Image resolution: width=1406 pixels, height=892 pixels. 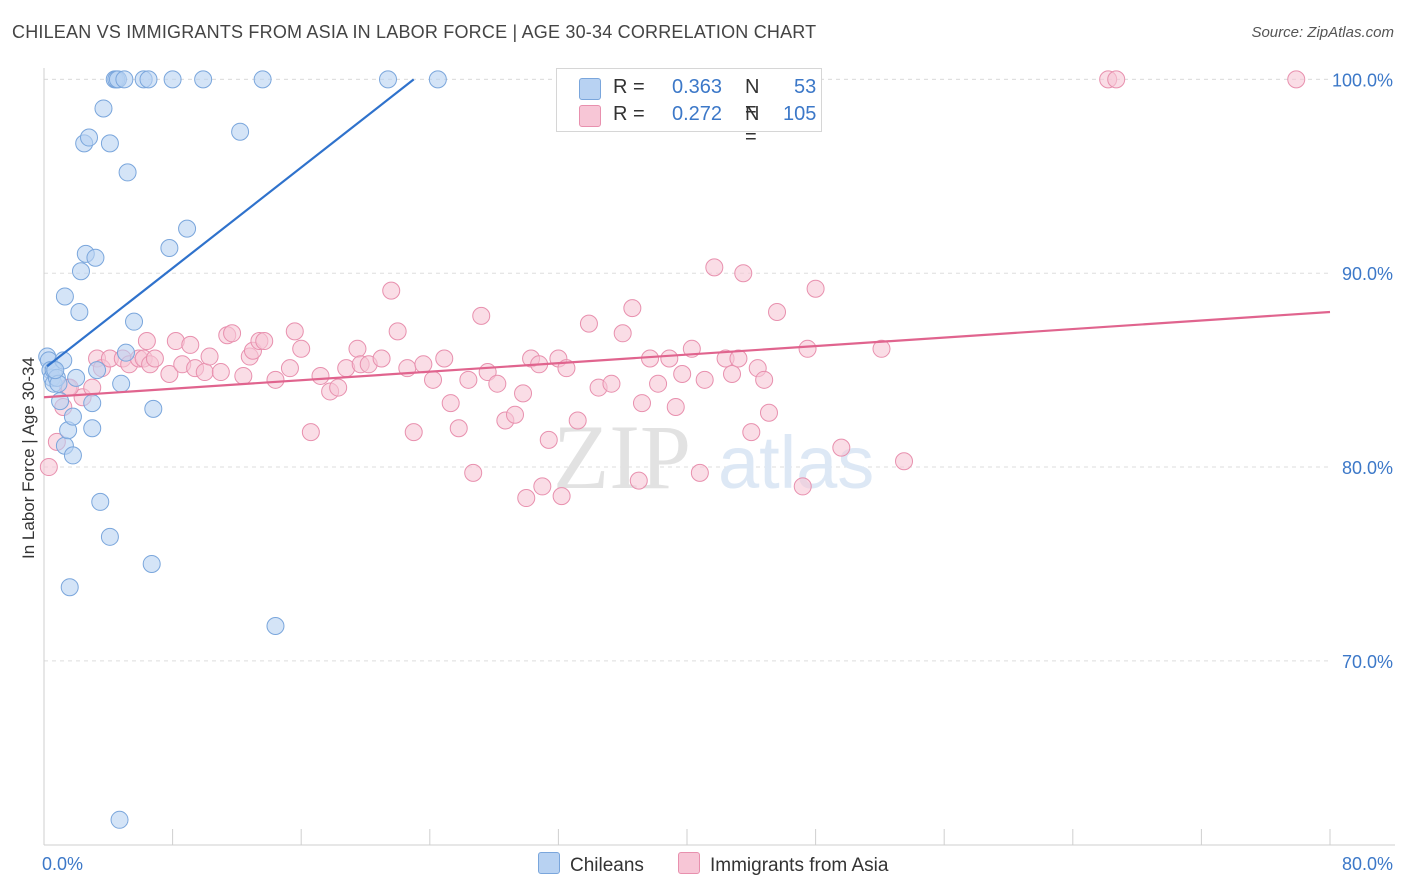 What do you see at coordinates (1367, 274) in the screenshot?
I see `y-tick-label: 90.0%` at bounding box center [1367, 274].